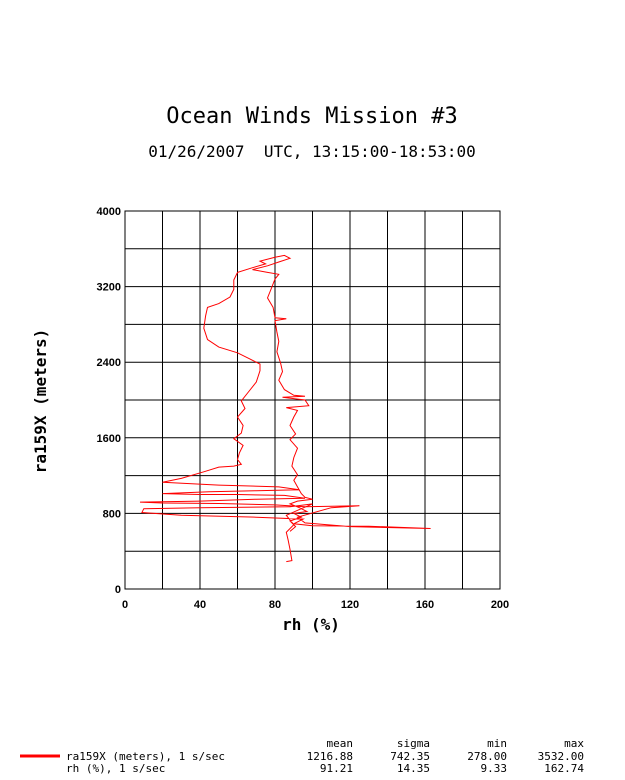 The height and width of the screenshot is (780, 625). Describe the element at coordinates (125, 605) in the screenshot. I see `x-tick-label: 0` at that location.